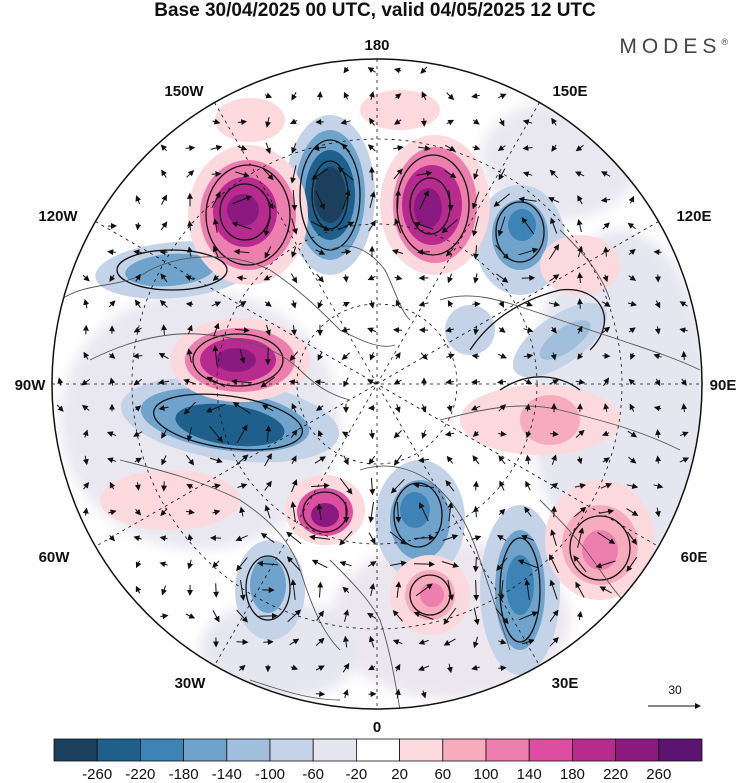 The width and height of the screenshot is (750, 783). What do you see at coordinates (313, 774) in the screenshot?
I see `colorbar-tick-label: -60` at bounding box center [313, 774].